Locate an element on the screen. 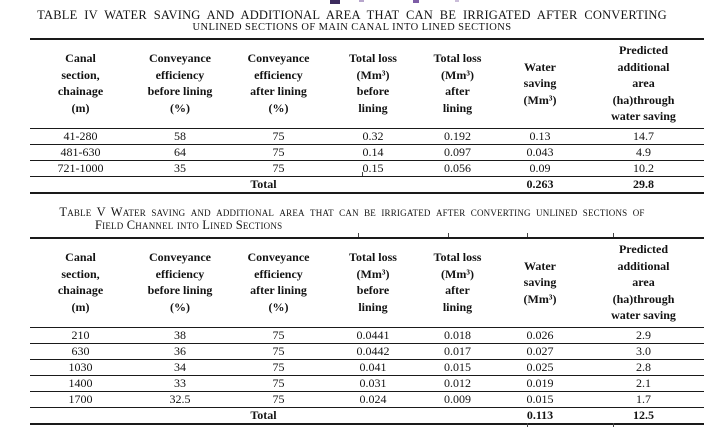 The height and width of the screenshot is (434, 704). total-row: Total 0.113 12.5 is located at coordinates (367, 415).